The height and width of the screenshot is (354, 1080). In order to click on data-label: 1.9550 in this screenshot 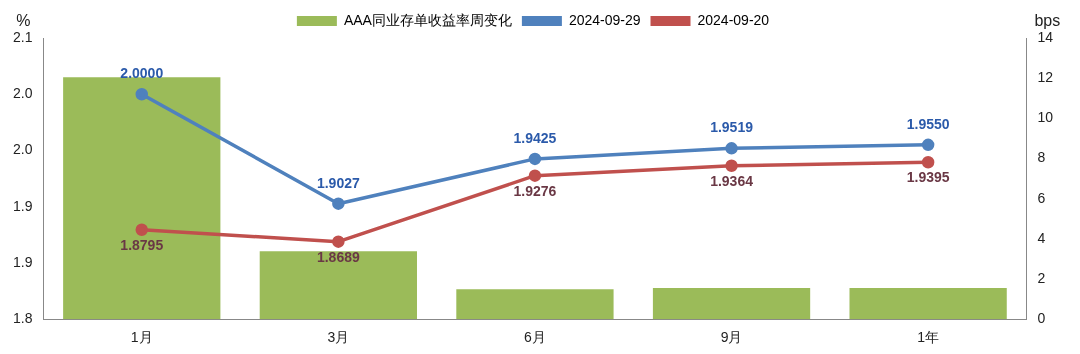, I will do `click(928, 123)`.